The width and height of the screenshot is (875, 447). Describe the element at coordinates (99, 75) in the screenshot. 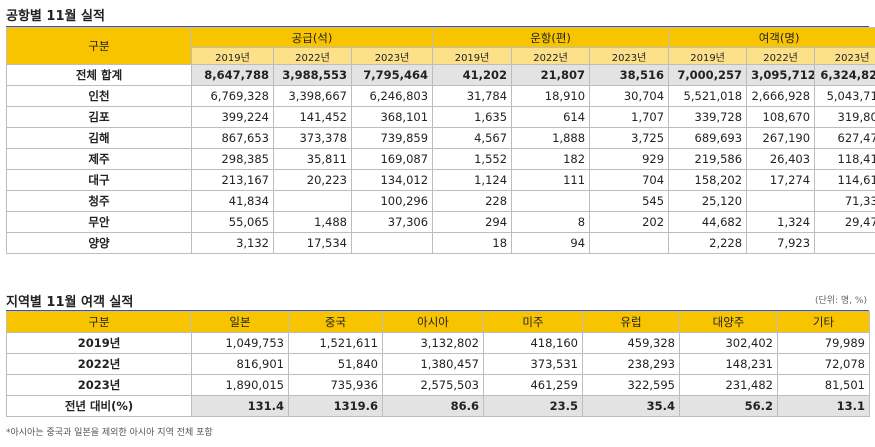

I see `row-label: 전체 합계` at that location.